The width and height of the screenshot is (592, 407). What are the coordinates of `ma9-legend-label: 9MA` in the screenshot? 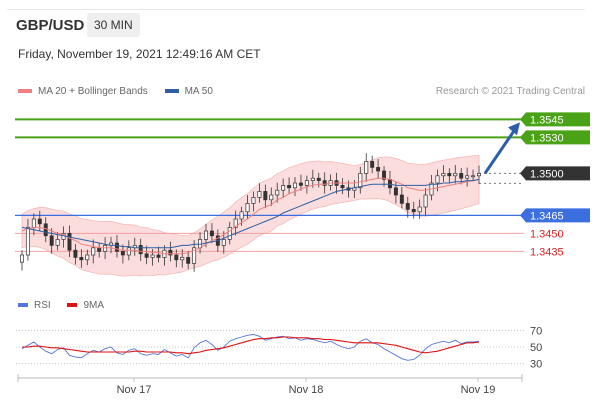 It's located at (94, 305).